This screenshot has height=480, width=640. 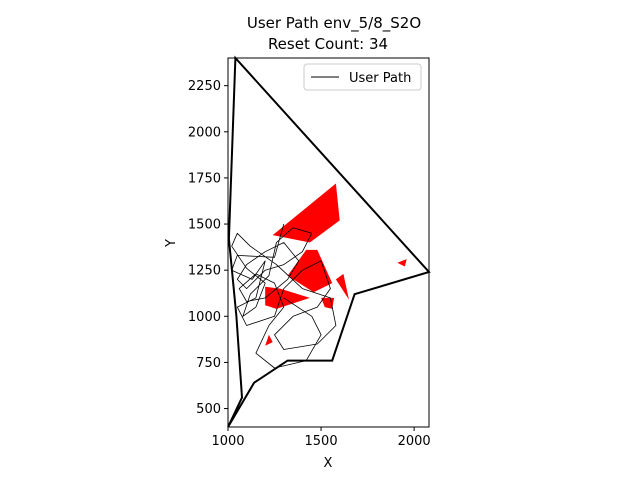 I want to click on y-tick-label: 1750, so click(x=204, y=178).